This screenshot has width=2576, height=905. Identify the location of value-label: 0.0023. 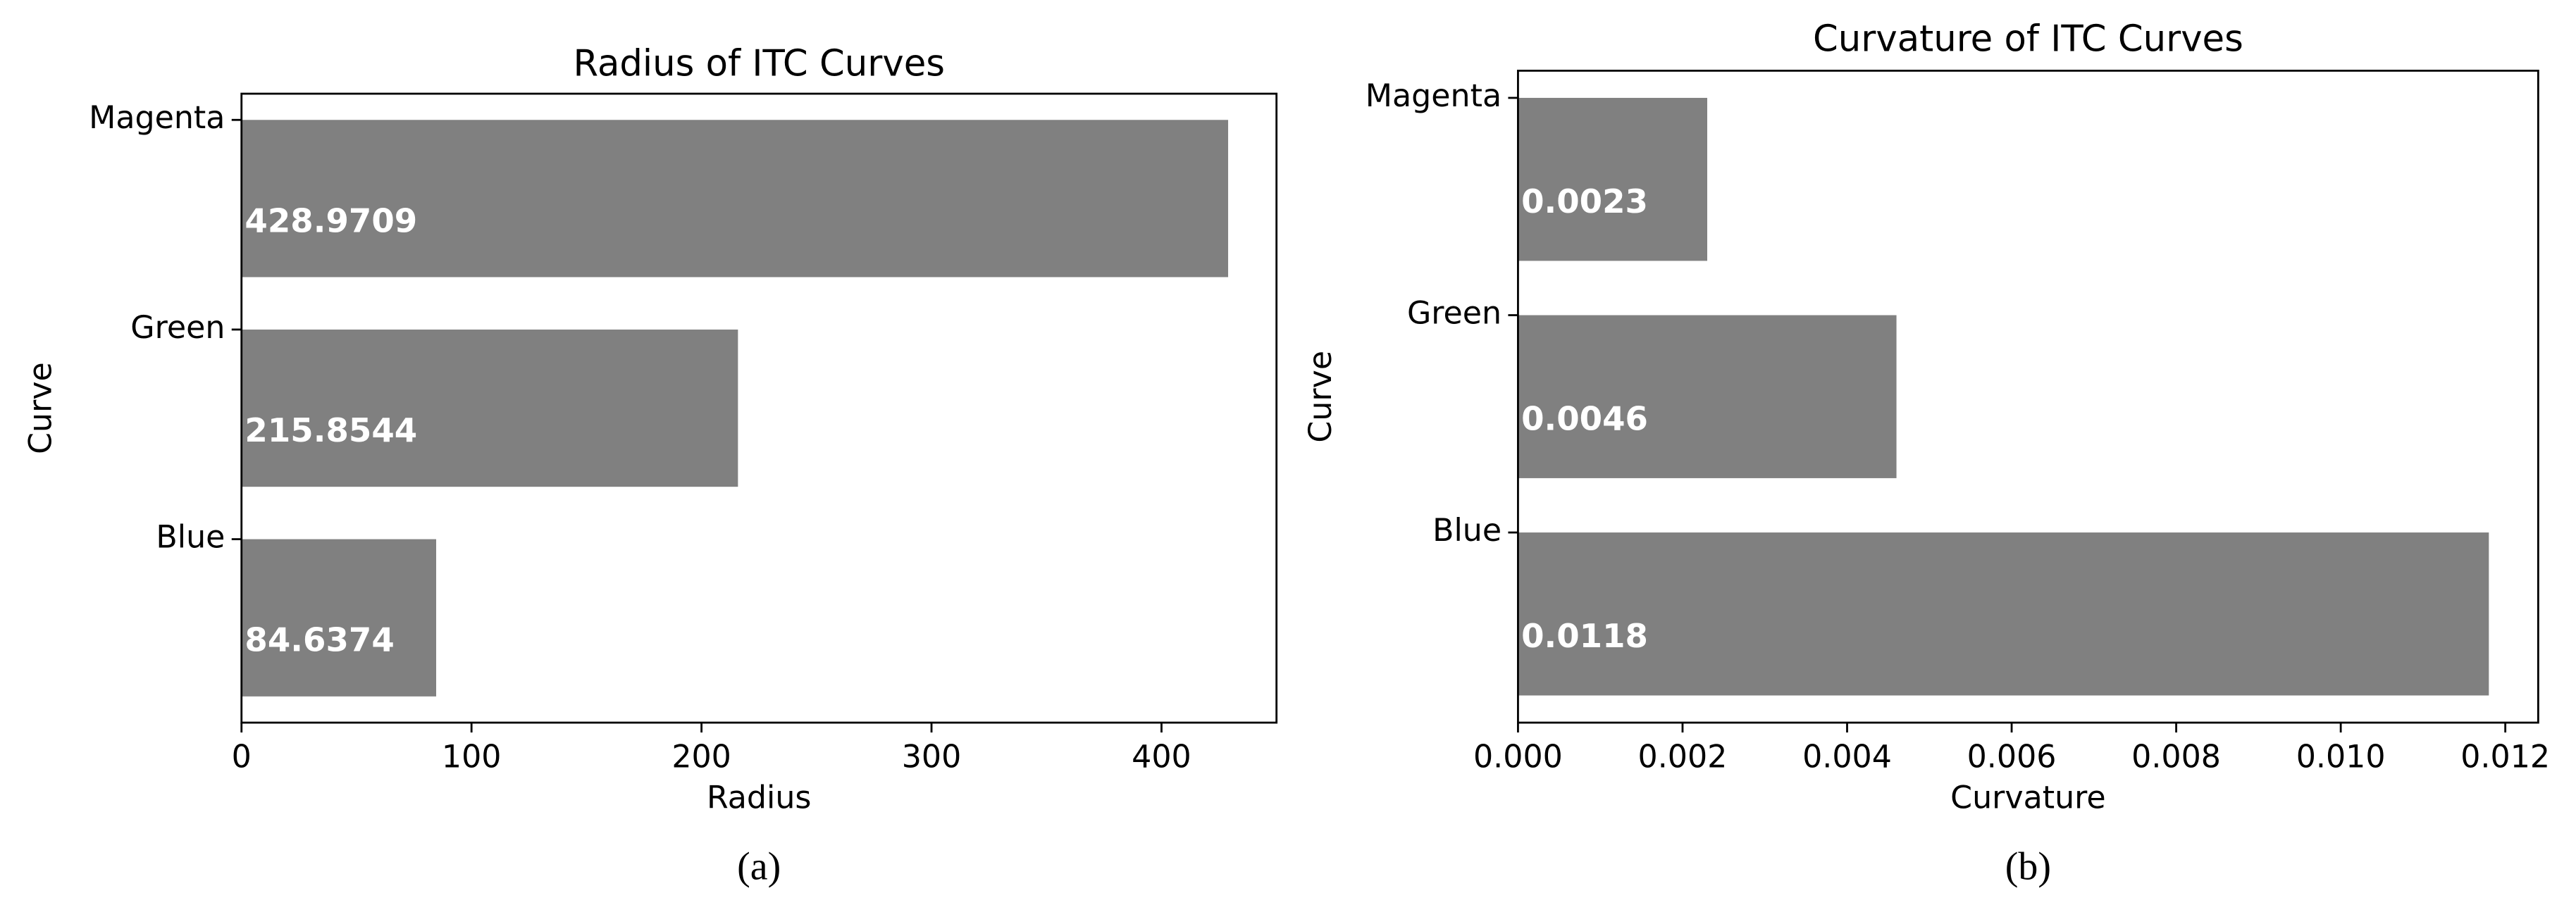
(1584, 201).